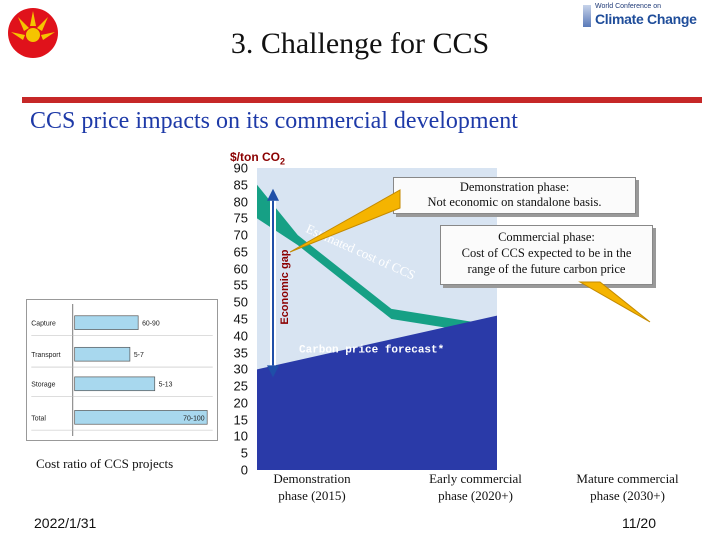  I want to click on y-tick-label: 60, so click(240, 269).